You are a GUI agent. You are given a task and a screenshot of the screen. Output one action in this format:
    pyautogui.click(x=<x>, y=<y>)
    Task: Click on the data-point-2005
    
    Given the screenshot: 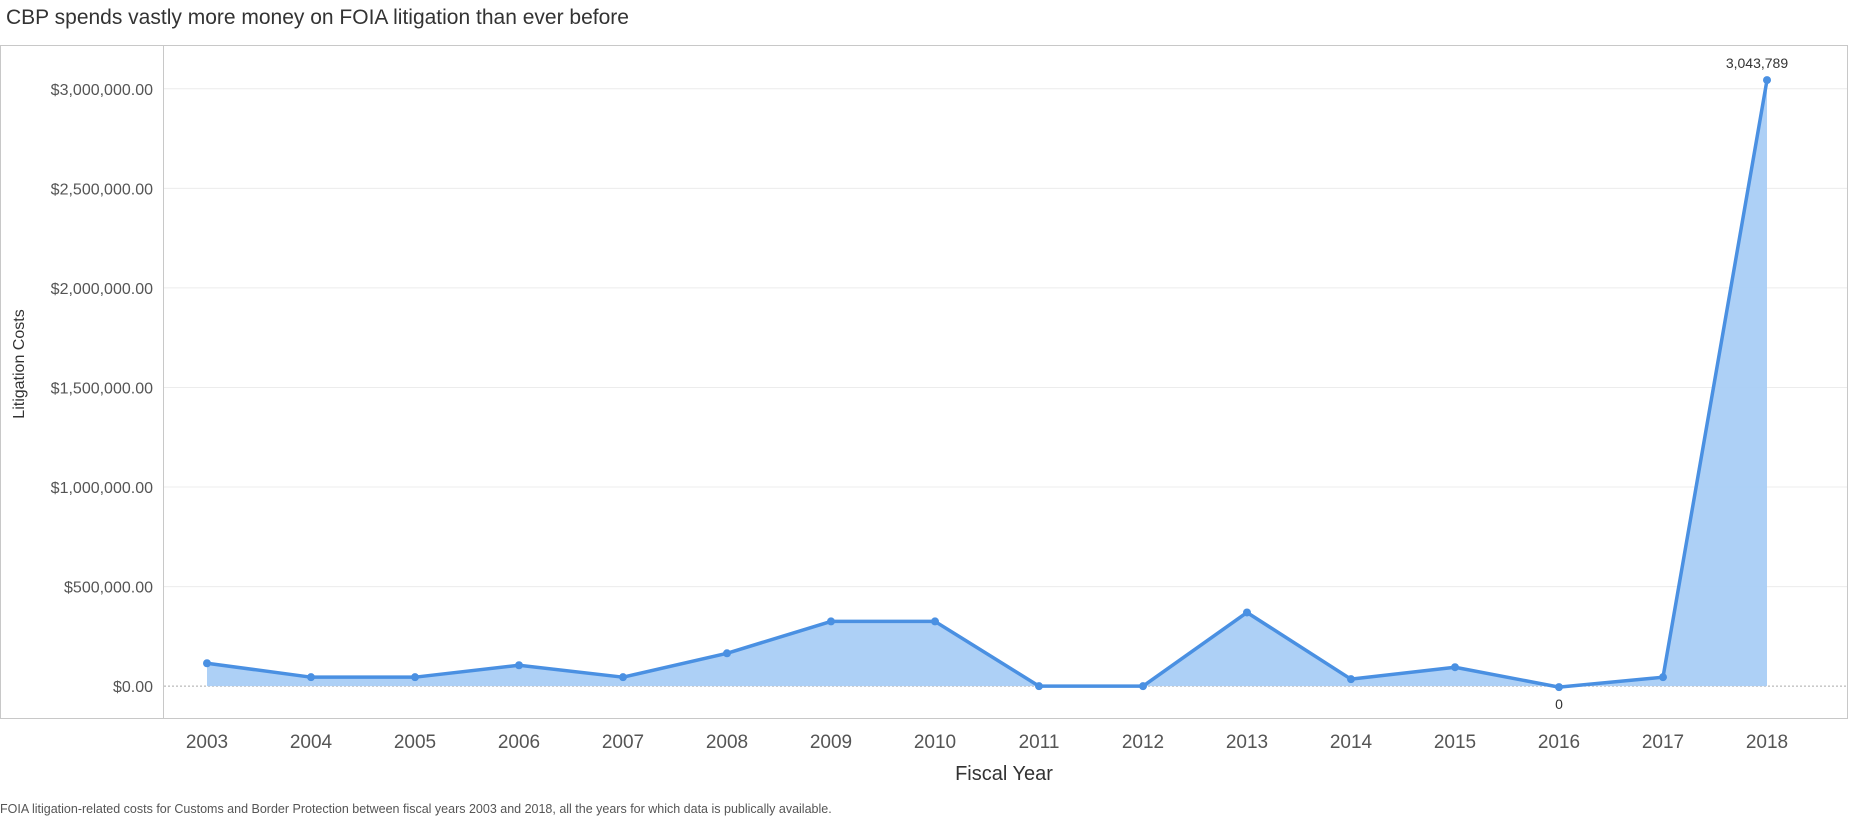 What is the action you would take?
    pyautogui.click(x=415, y=677)
    